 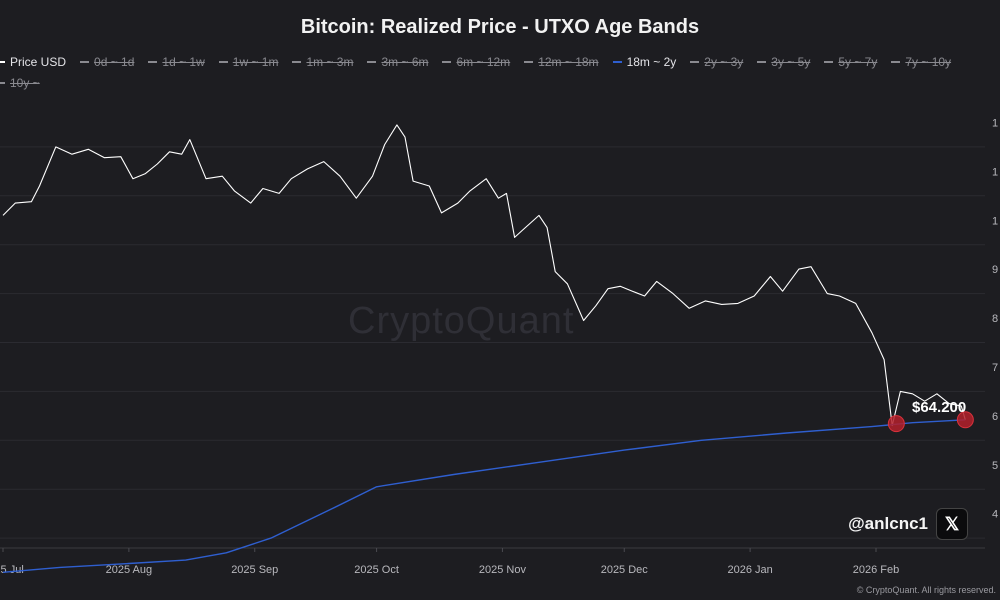 I want to click on author-handle-box: @anlcnc1 𝕏, so click(x=908, y=524).